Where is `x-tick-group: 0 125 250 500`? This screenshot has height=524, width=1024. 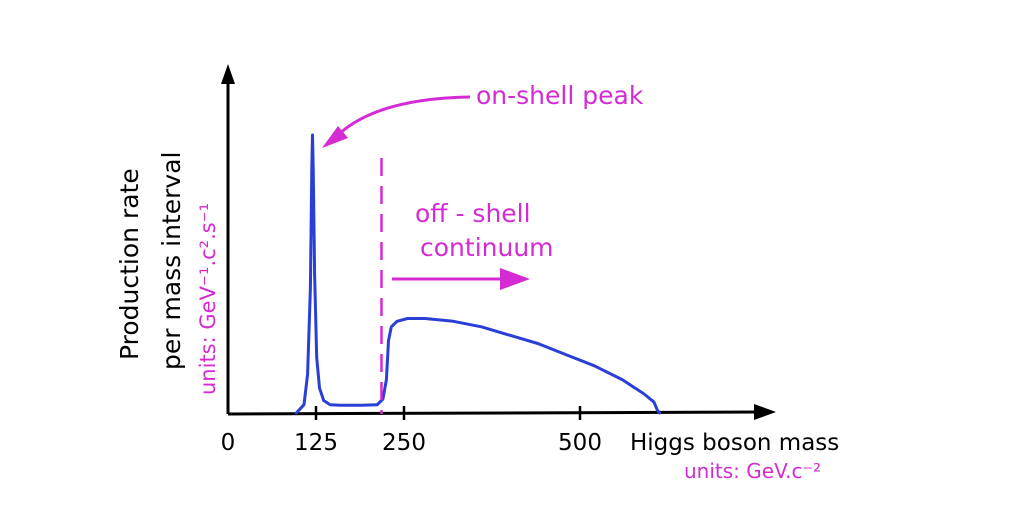
x-tick-group: 0 125 250 500 is located at coordinates (411, 431).